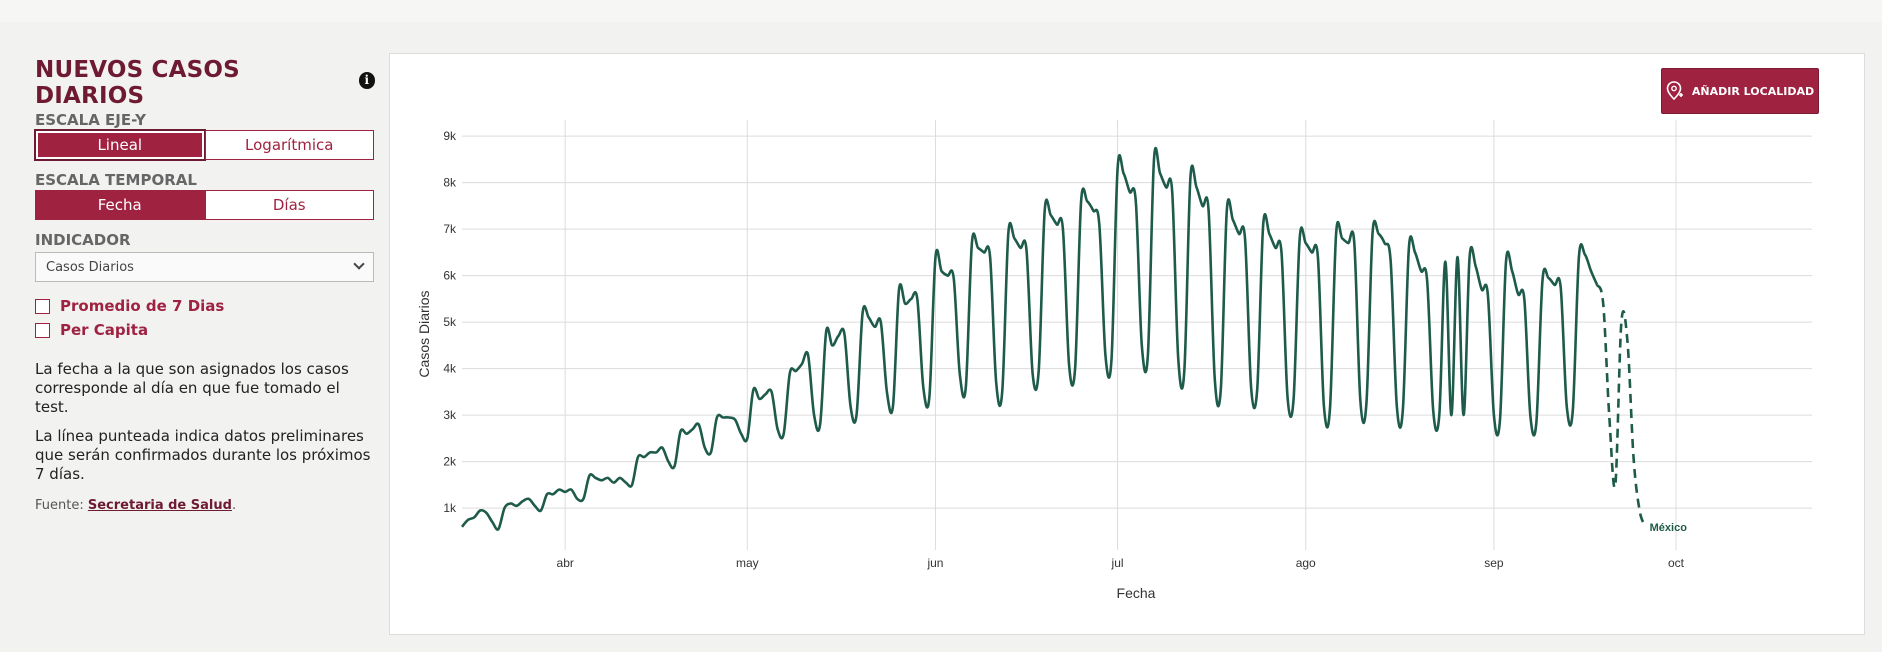  Describe the element at coordinates (366, 80) in the screenshot. I see `info-icon: i` at that location.